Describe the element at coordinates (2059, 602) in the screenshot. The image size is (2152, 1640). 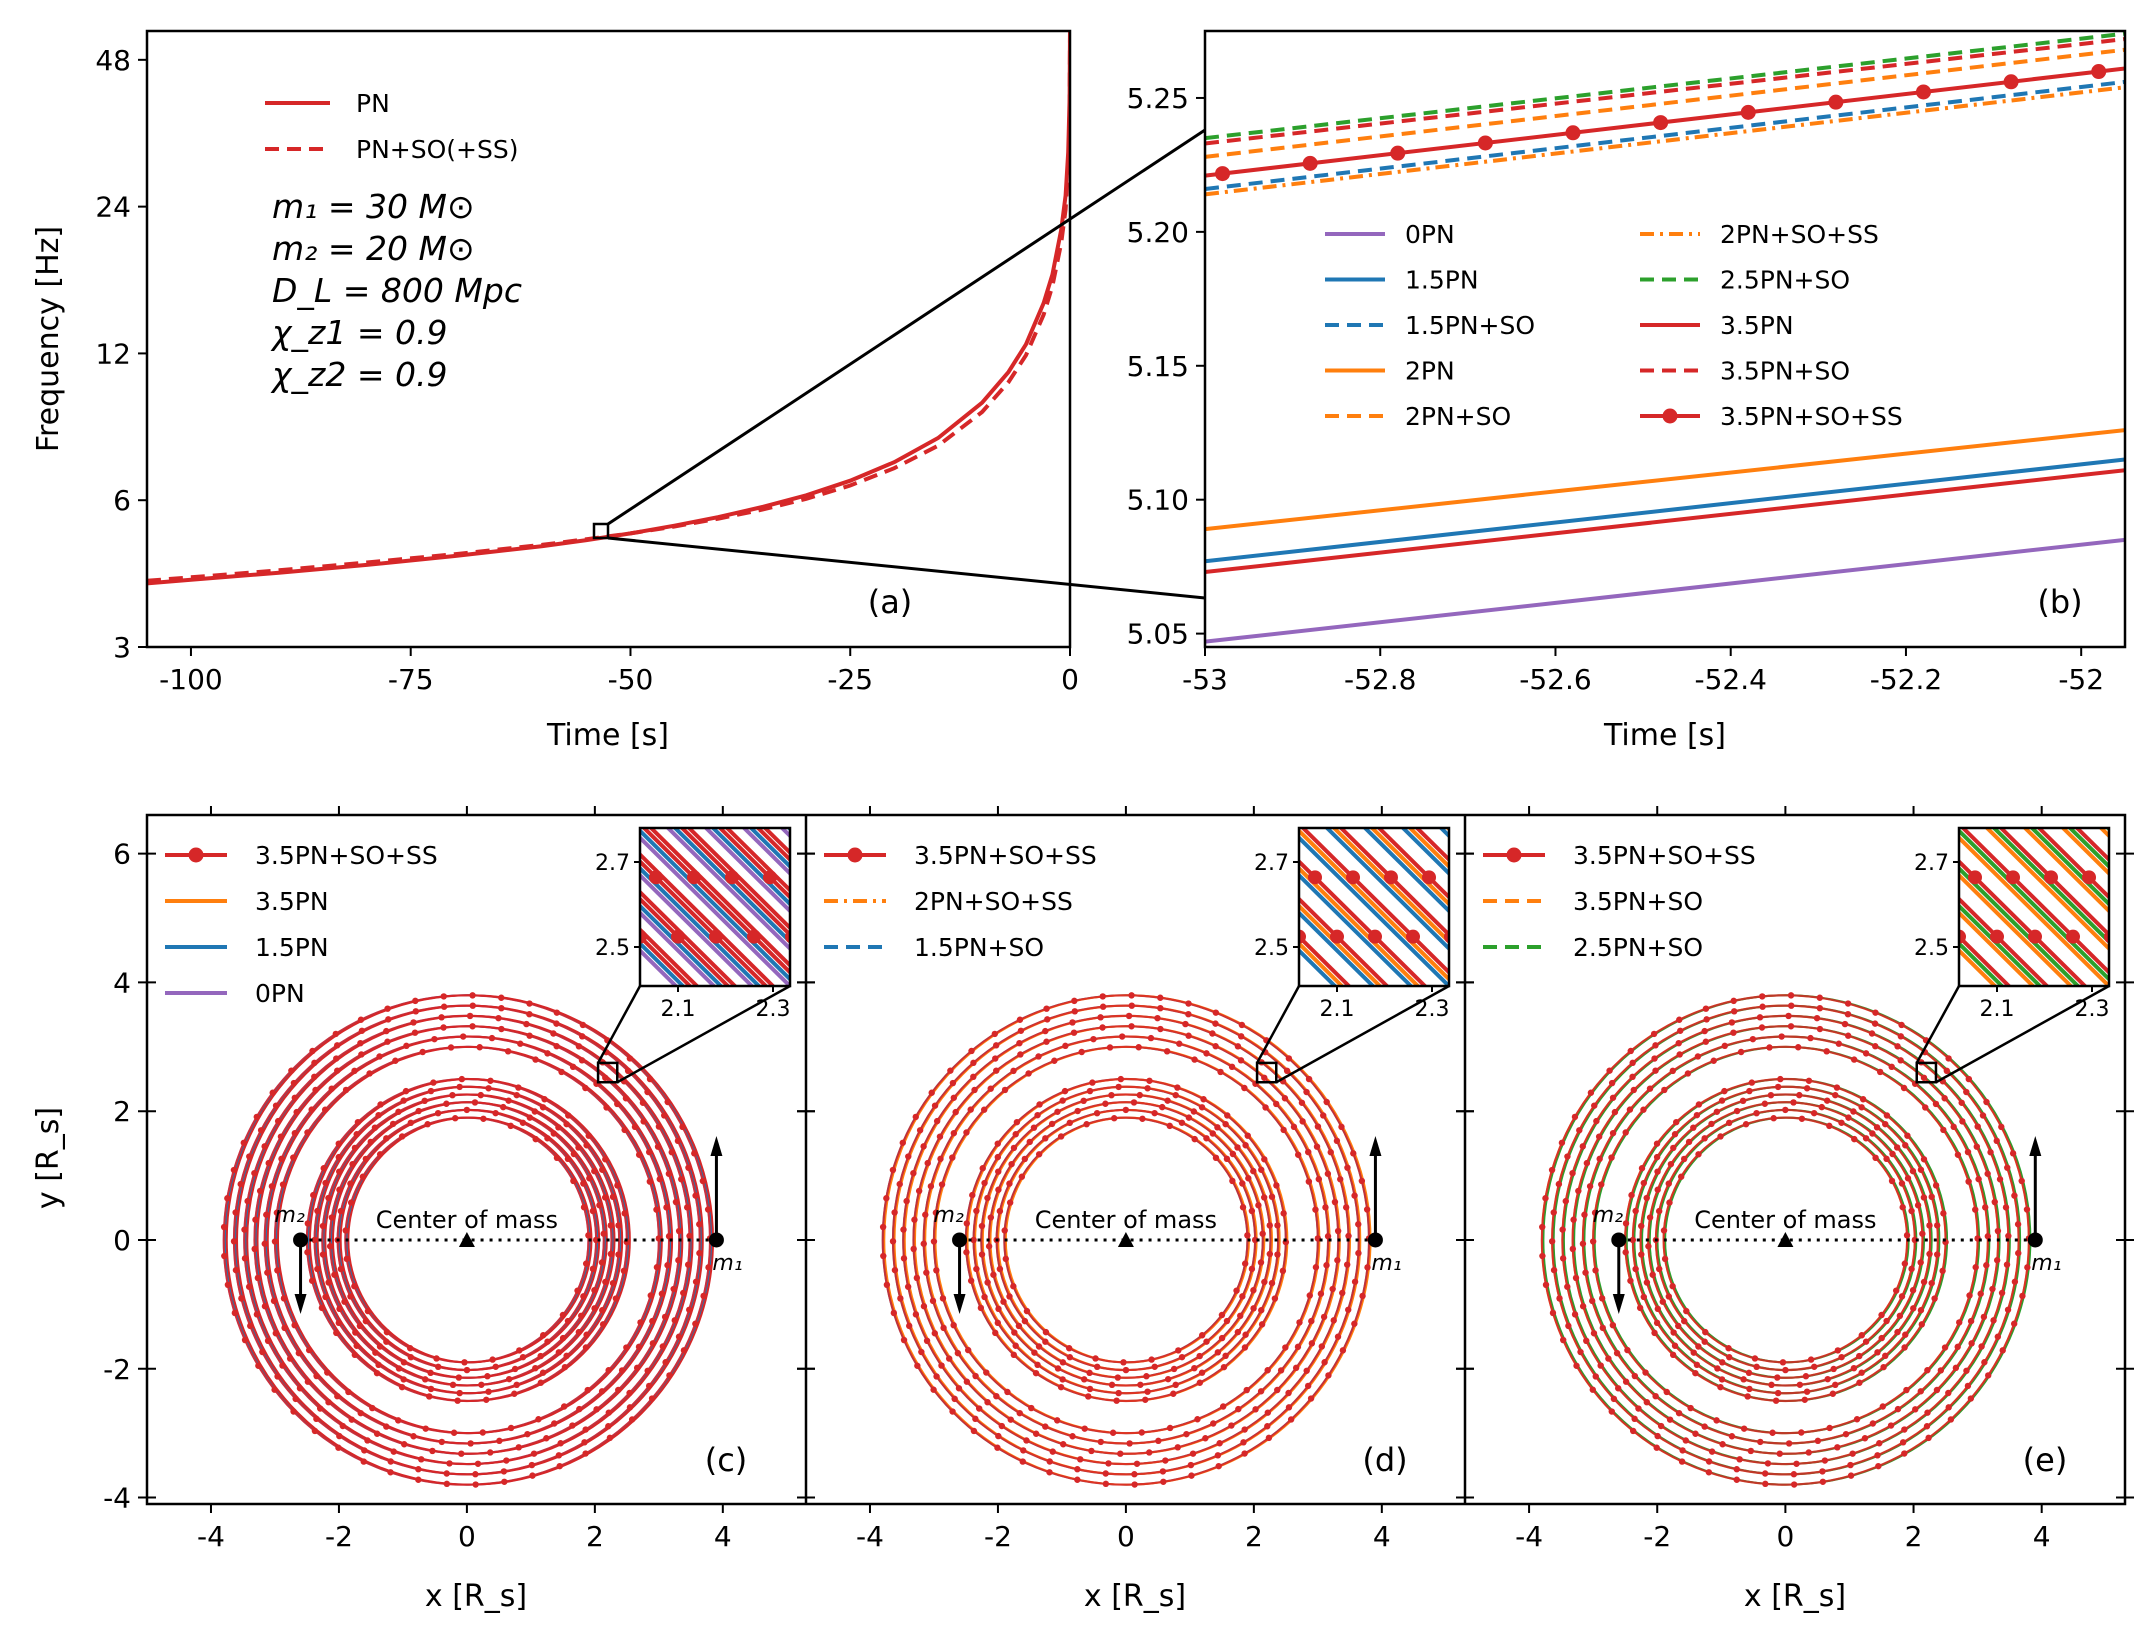
I see `panel-b-tag: (b)` at that location.